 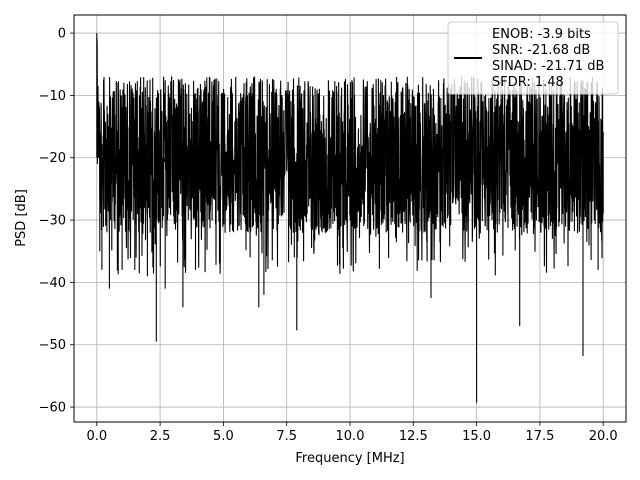 I want to click on legend-entry-enob: ENOB: -3.9 bits, so click(x=541, y=34).